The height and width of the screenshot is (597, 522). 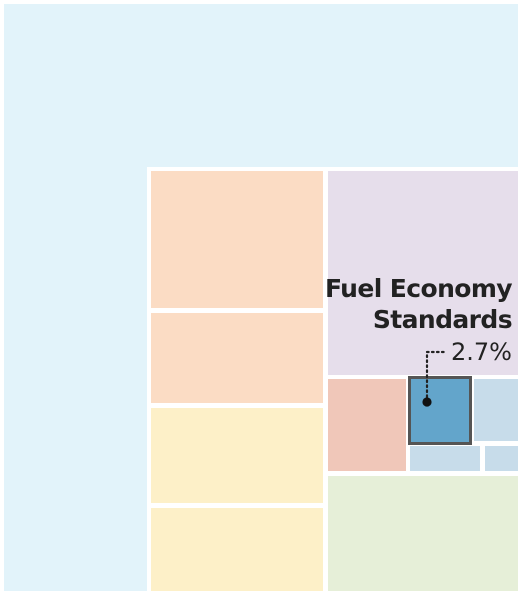 I want to click on treemap-cell-yellow-upper, so click(x=237, y=455).